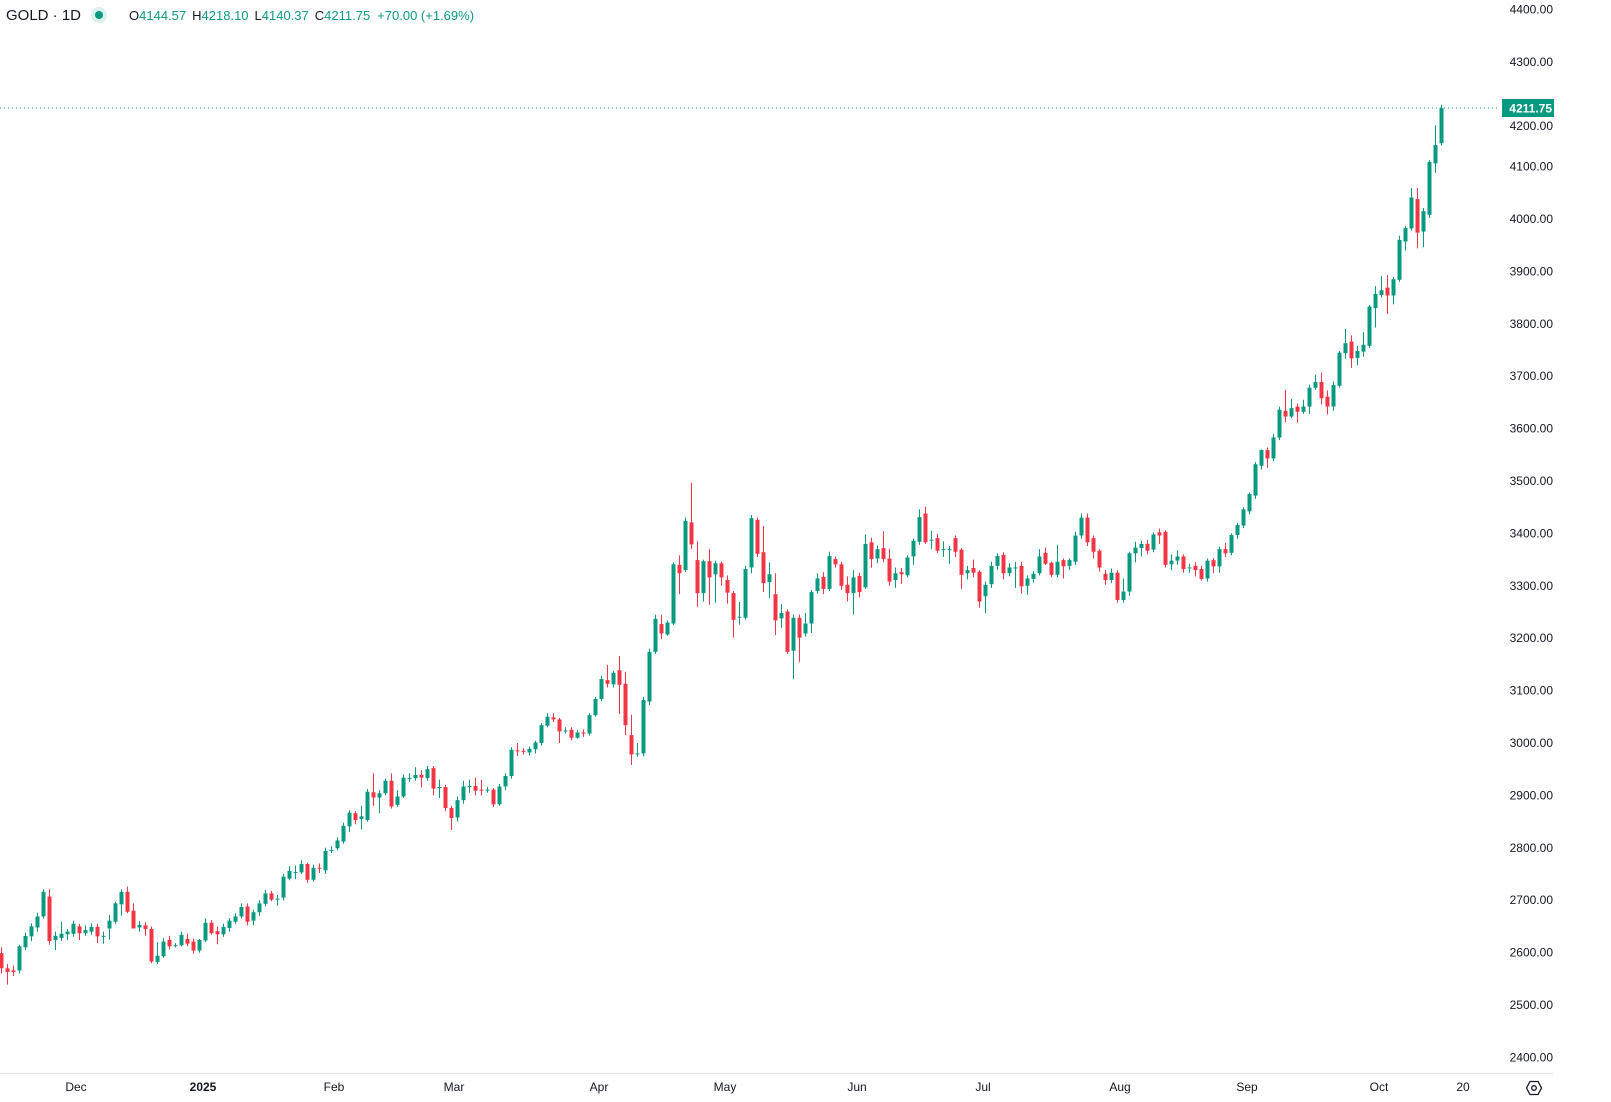 The image size is (1611, 1102). What do you see at coordinates (1247, 1087) in the screenshot?
I see `time-tick-label: Sep` at bounding box center [1247, 1087].